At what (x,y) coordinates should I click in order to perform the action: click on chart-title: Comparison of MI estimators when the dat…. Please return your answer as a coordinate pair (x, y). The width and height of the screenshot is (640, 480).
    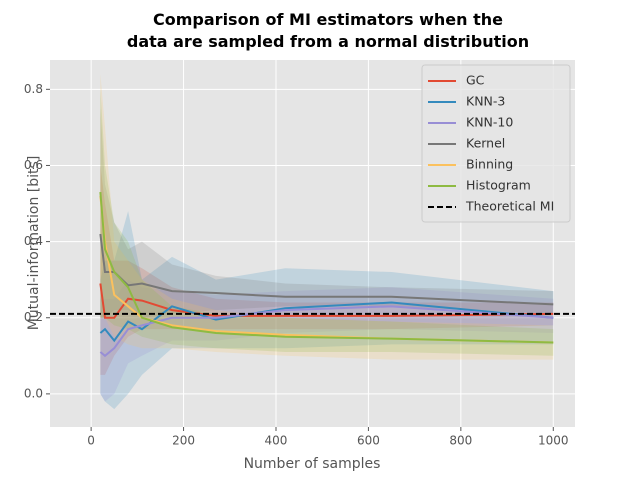
    Looking at the image, I should click on (328, 30).